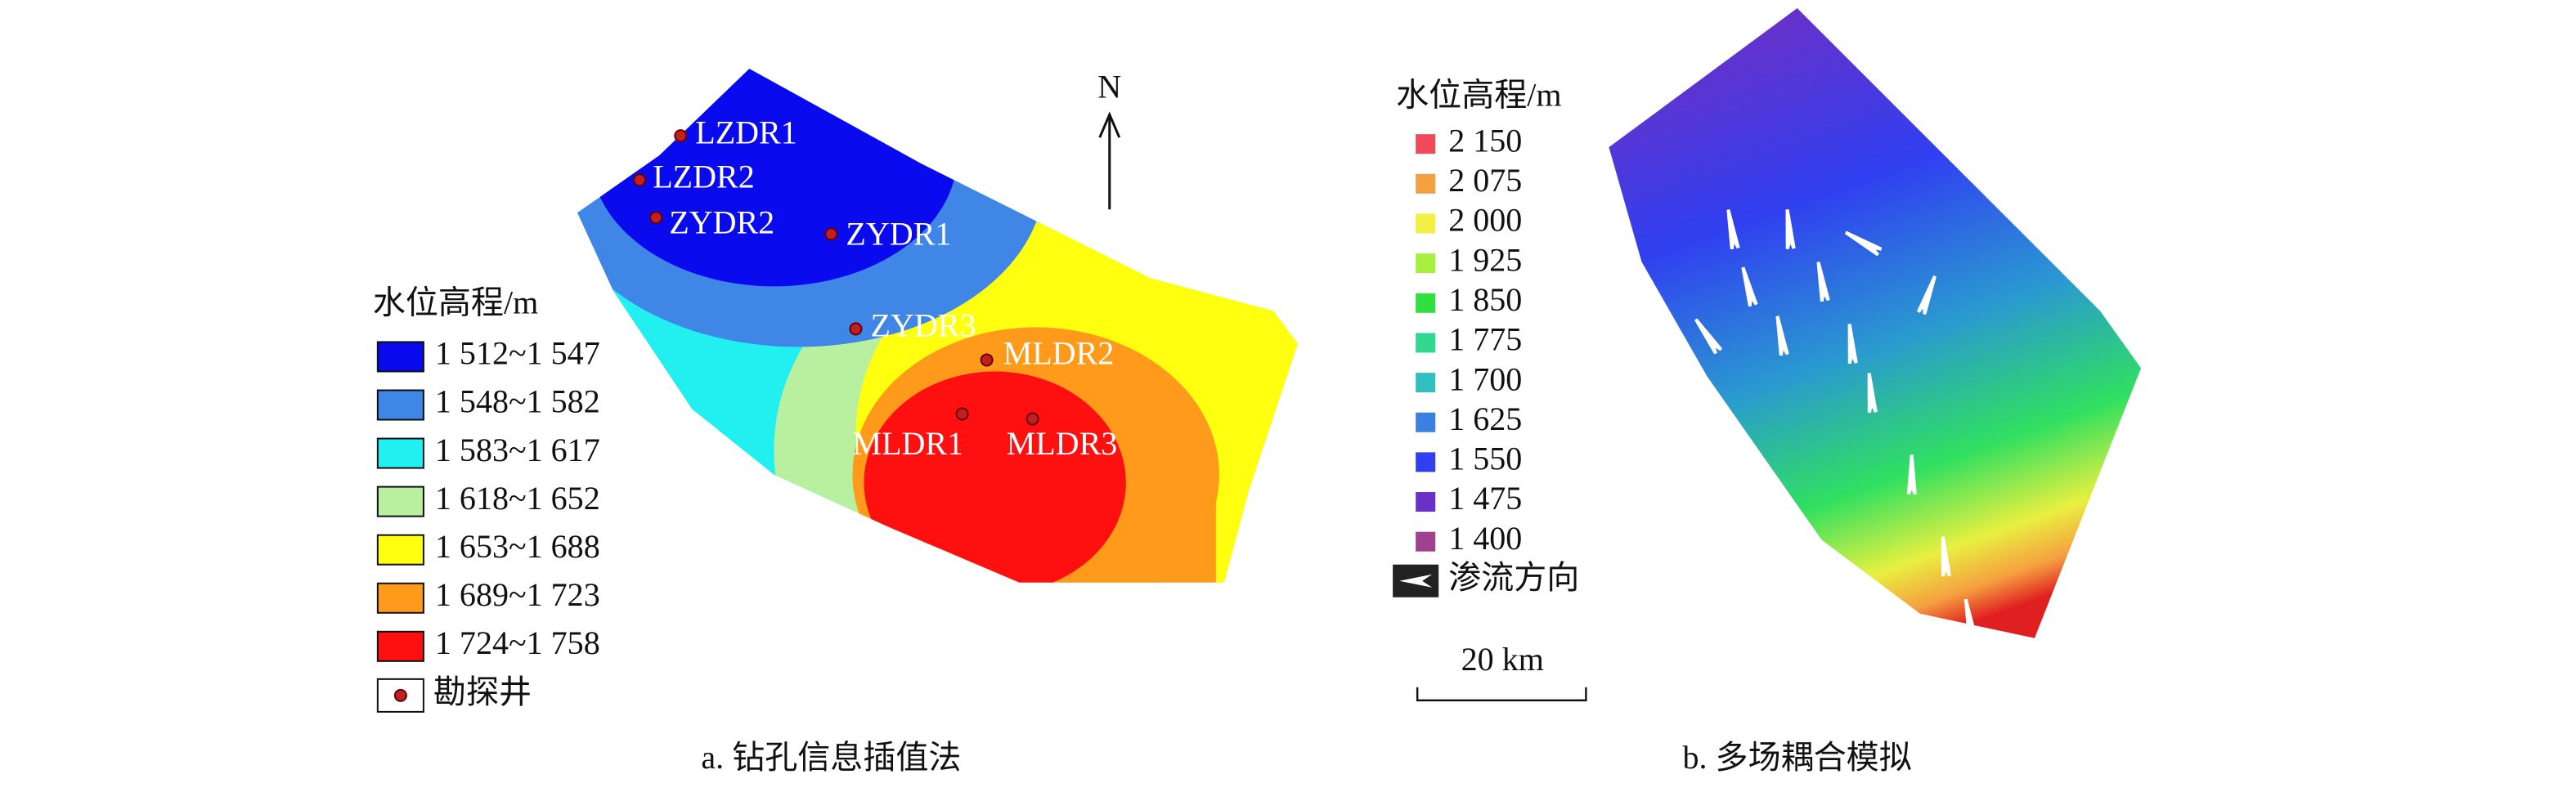 This screenshot has height=792, width=2576. What do you see at coordinates (517, 498) in the screenshot?
I see `legend-label: 1 618~1 652` at bounding box center [517, 498].